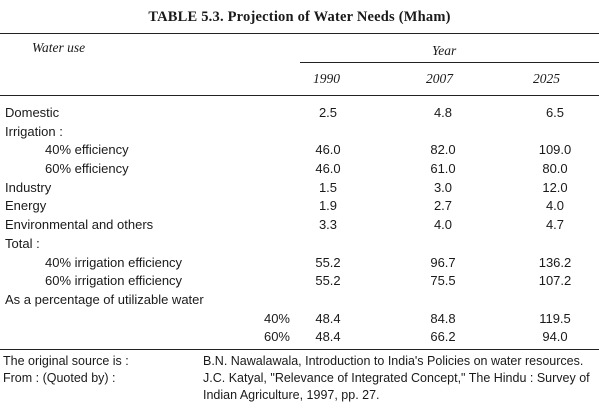  I want to click on source-line-continuation: Indian Agriculture, 1997, pp. 27., so click(291, 395).